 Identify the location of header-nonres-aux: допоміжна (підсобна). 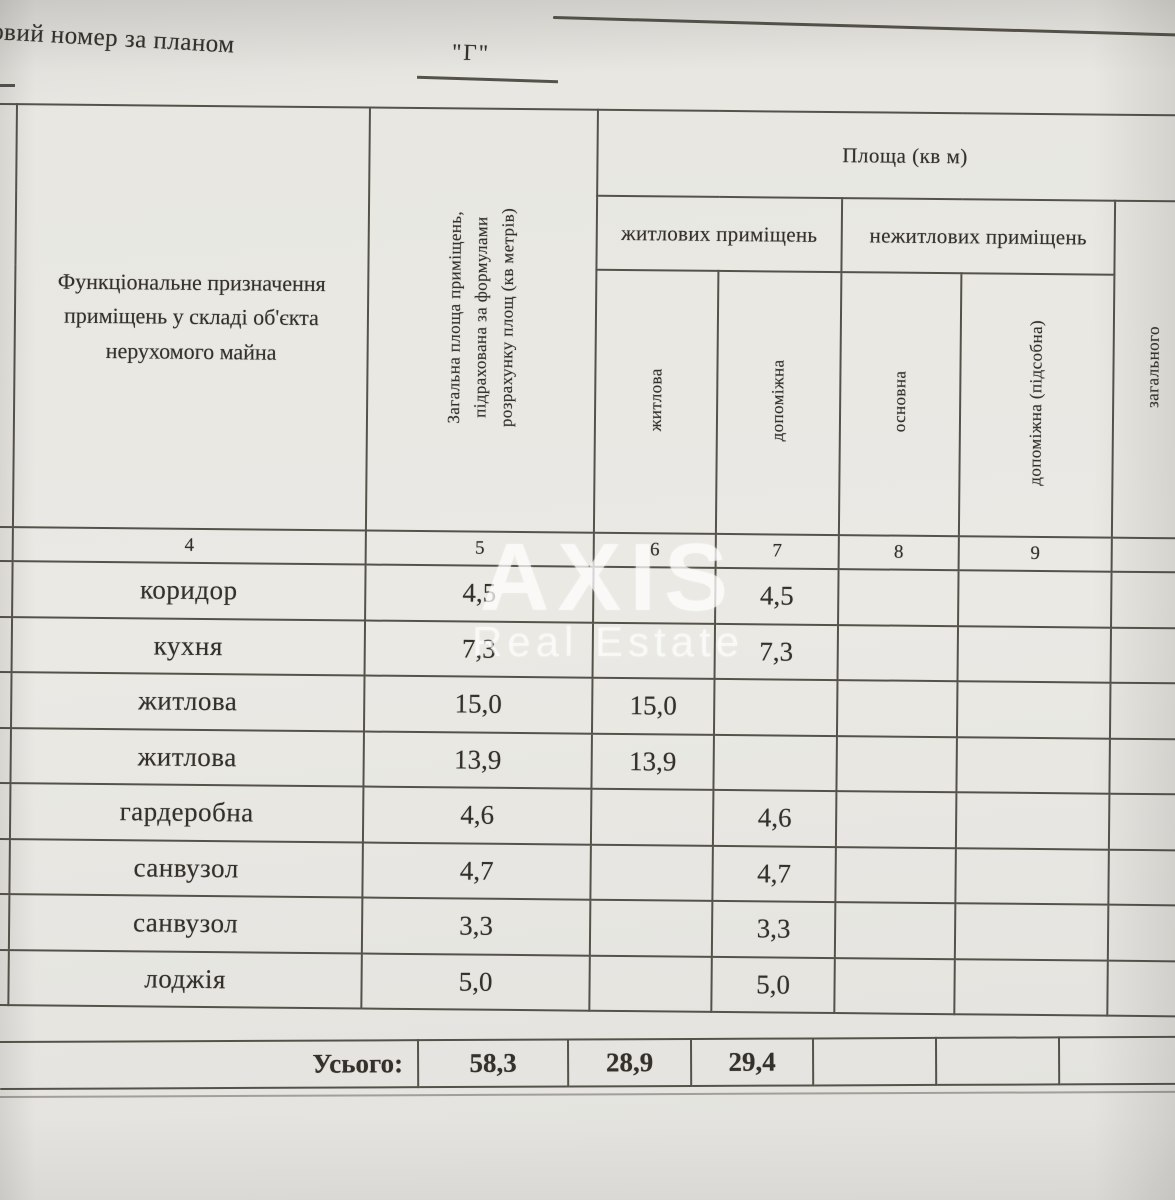
(1036, 405).